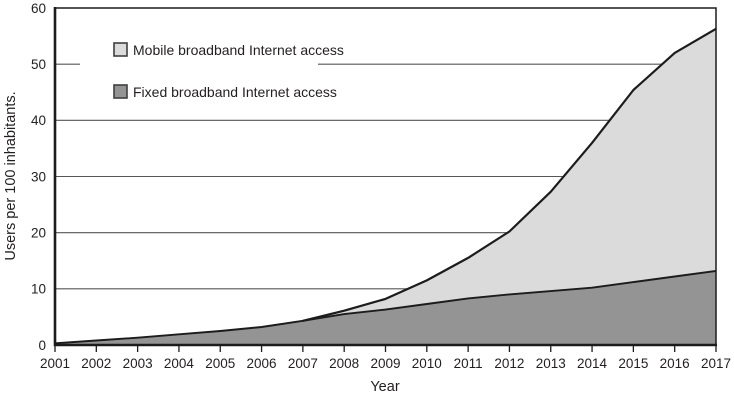  I want to click on y-tick-label: 20, so click(38, 232).